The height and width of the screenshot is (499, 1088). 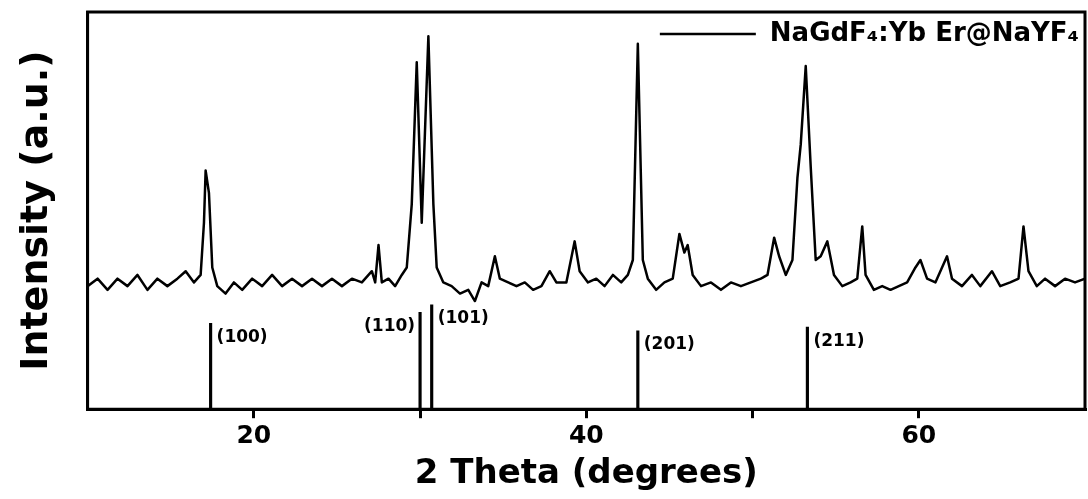 I want to click on x-tick-label: 20, so click(x=254, y=434).